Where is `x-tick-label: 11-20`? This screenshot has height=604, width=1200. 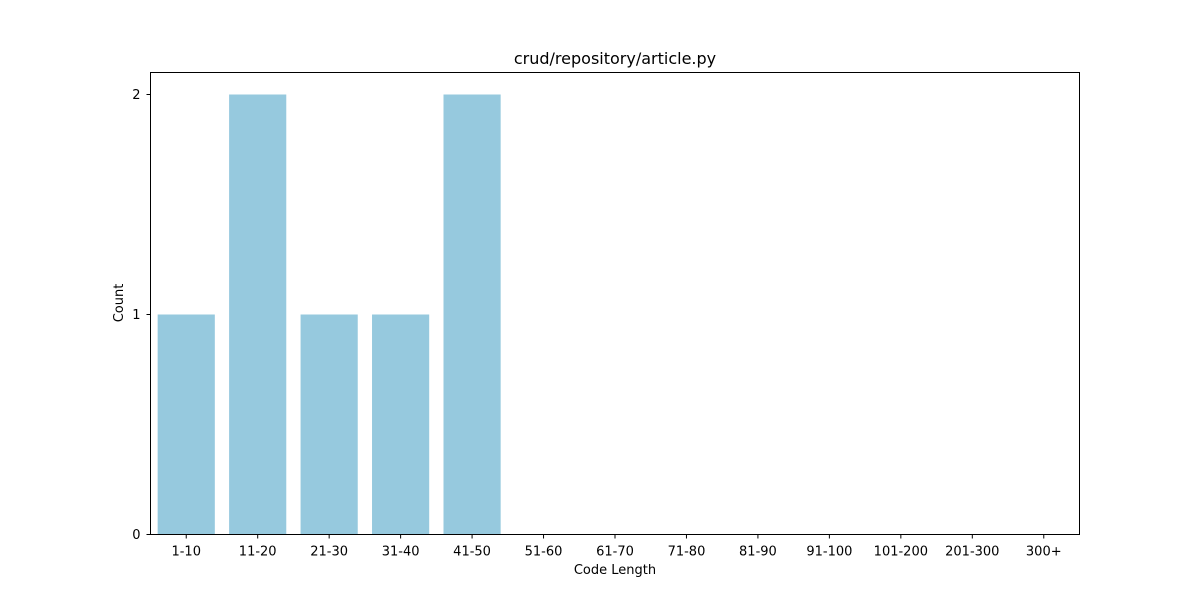
x-tick-label: 11-20 is located at coordinates (258, 552).